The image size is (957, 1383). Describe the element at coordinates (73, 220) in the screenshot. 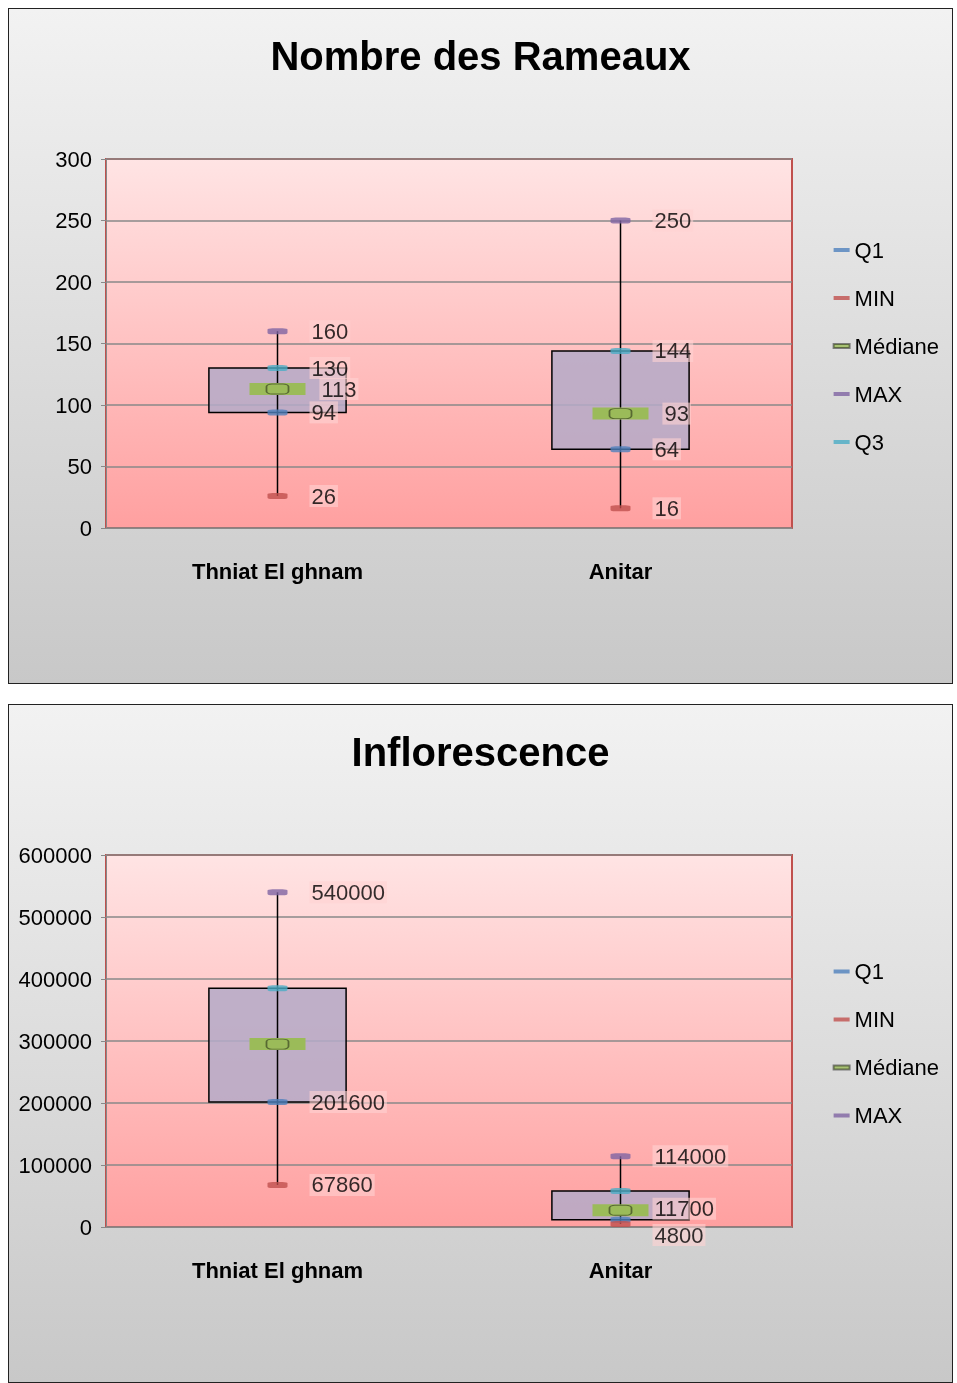

I see `y-tick-label: 250` at that location.